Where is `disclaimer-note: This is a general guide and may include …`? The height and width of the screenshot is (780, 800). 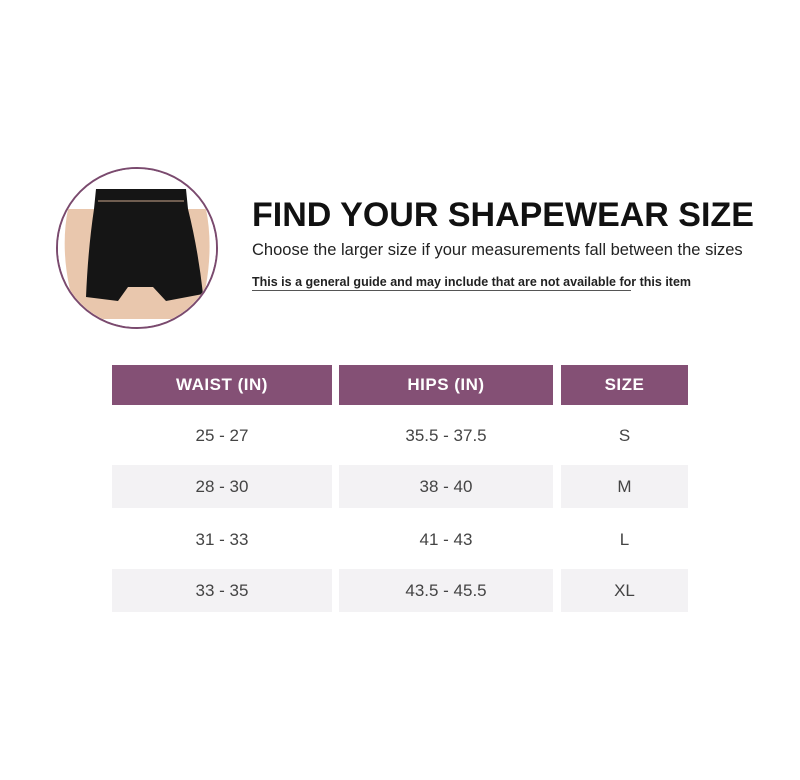 disclaimer-note: This is a general guide and may include … is located at coordinates (472, 283).